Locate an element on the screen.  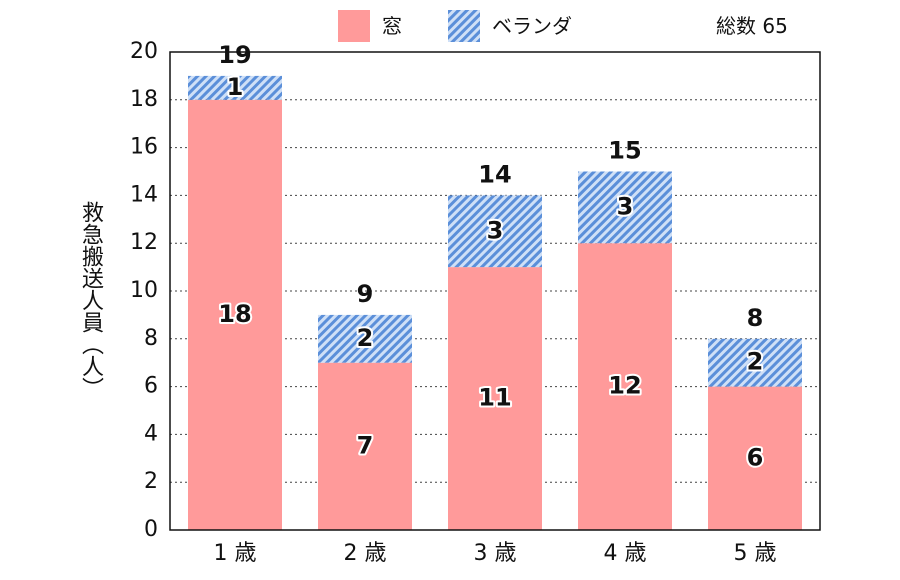
data-label-window: 11 is located at coordinates (494, 398).